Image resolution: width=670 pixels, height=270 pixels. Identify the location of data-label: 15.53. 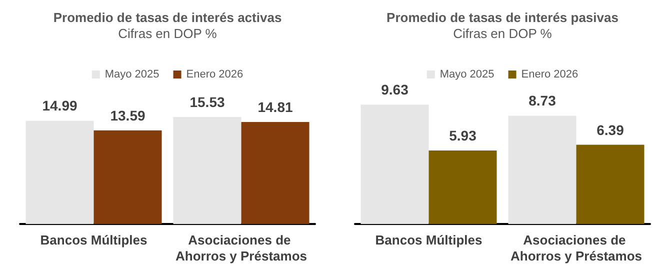
(207, 102).